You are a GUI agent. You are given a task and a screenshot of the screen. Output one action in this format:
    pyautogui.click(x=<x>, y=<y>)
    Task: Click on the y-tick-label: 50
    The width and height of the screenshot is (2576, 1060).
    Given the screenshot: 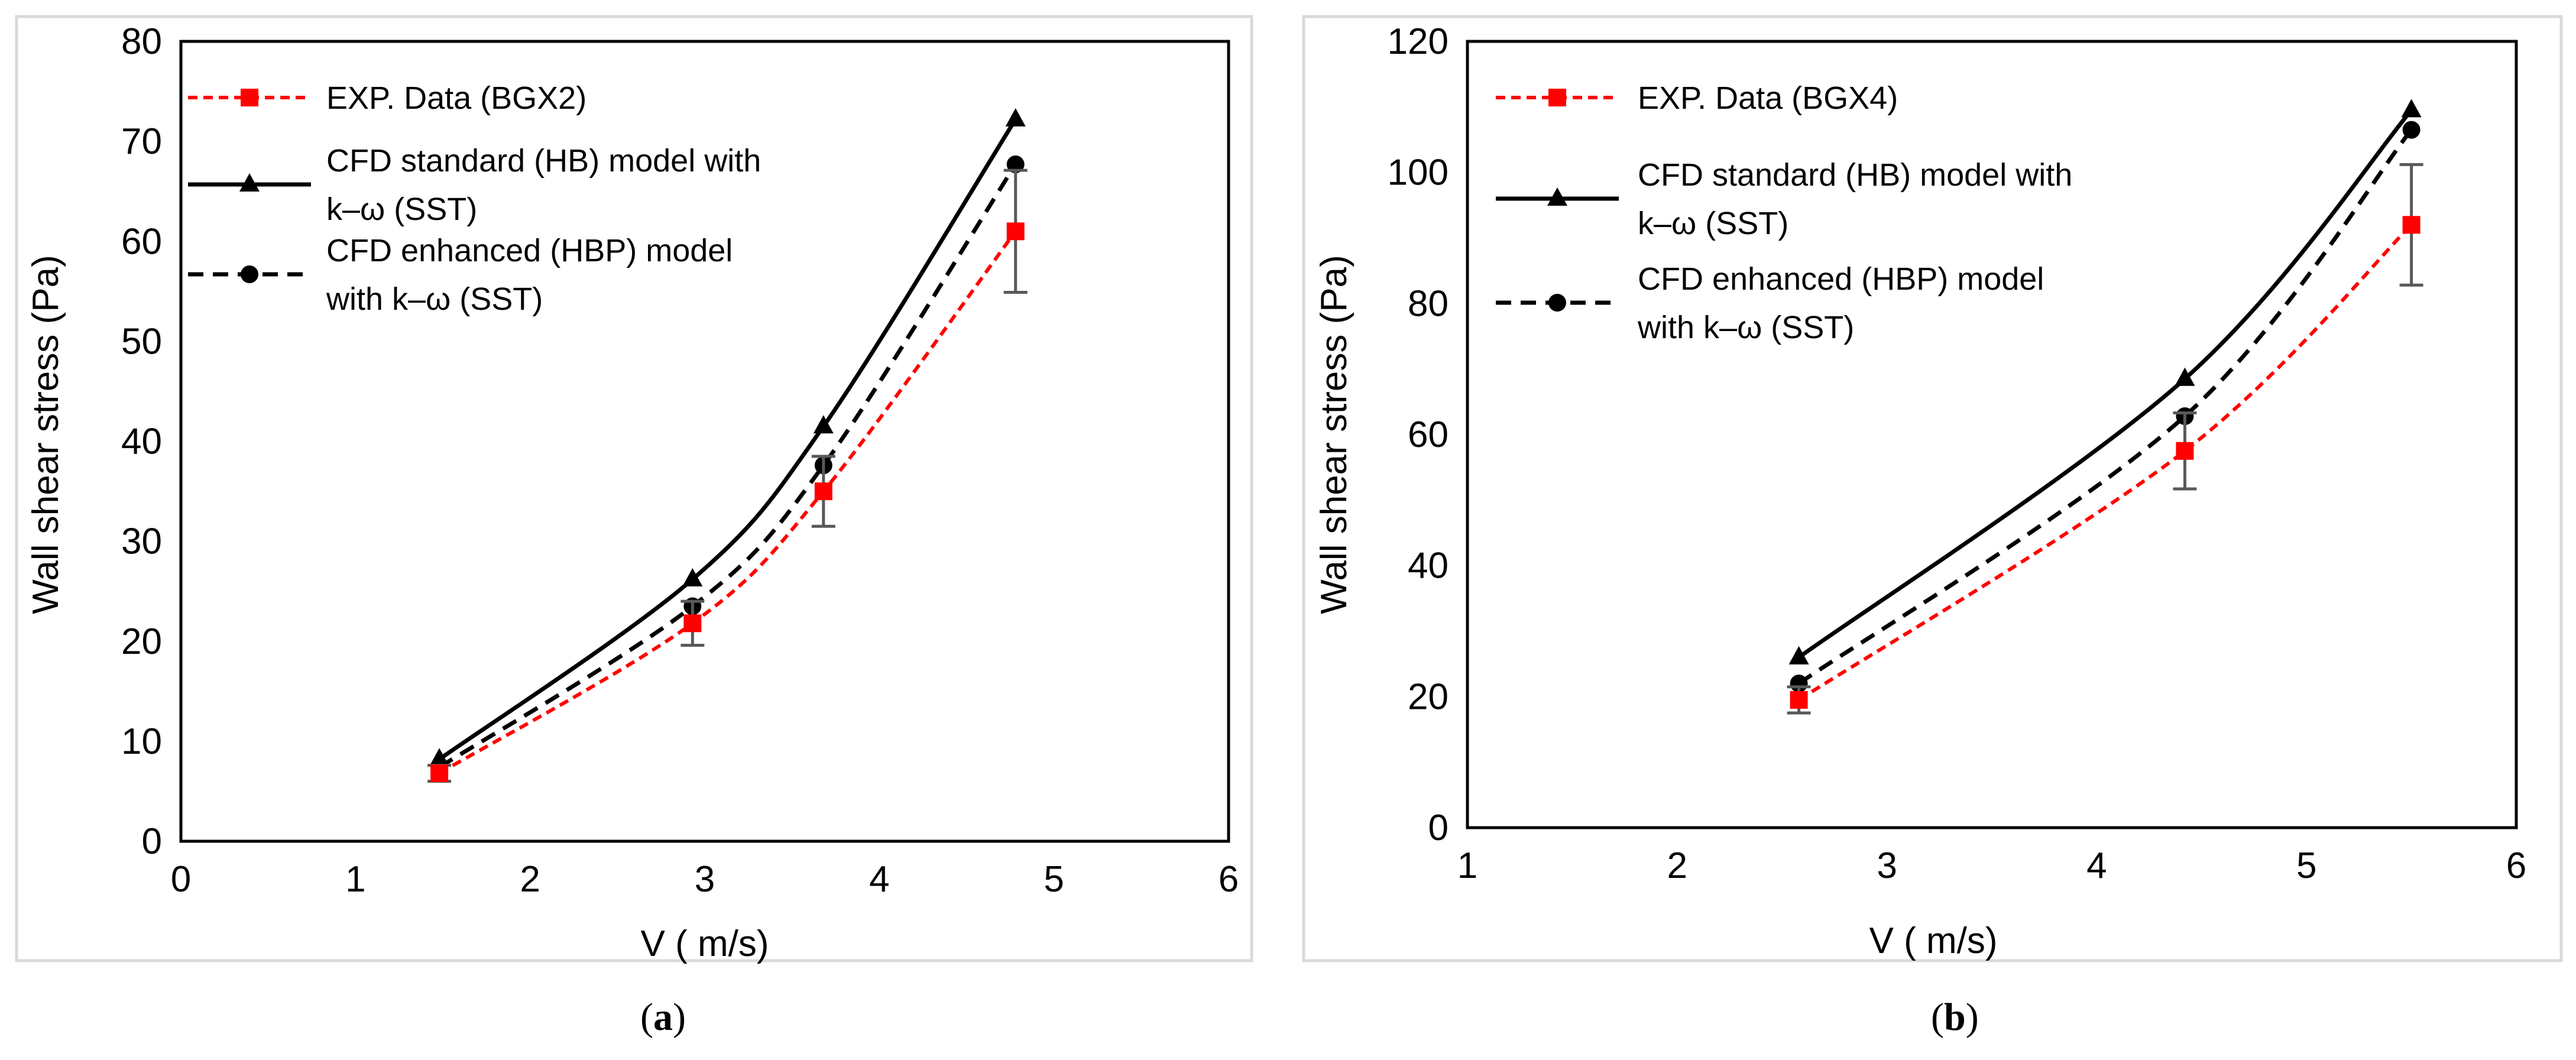 What is the action you would take?
    pyautogui.click(x=141, y=341)
    